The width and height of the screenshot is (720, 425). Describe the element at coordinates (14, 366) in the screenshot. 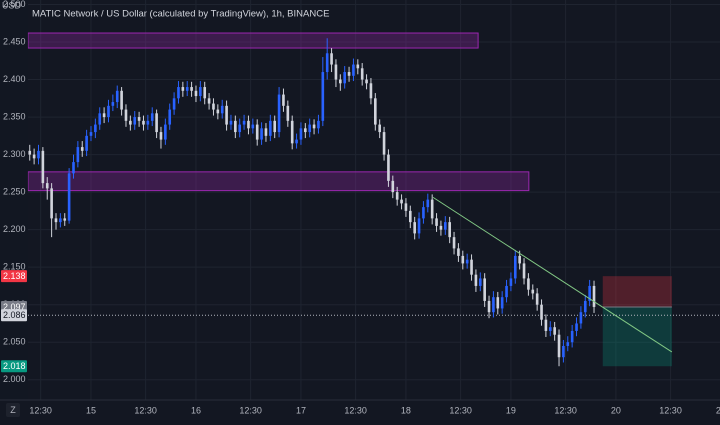

I see `target-label-box` at that location.